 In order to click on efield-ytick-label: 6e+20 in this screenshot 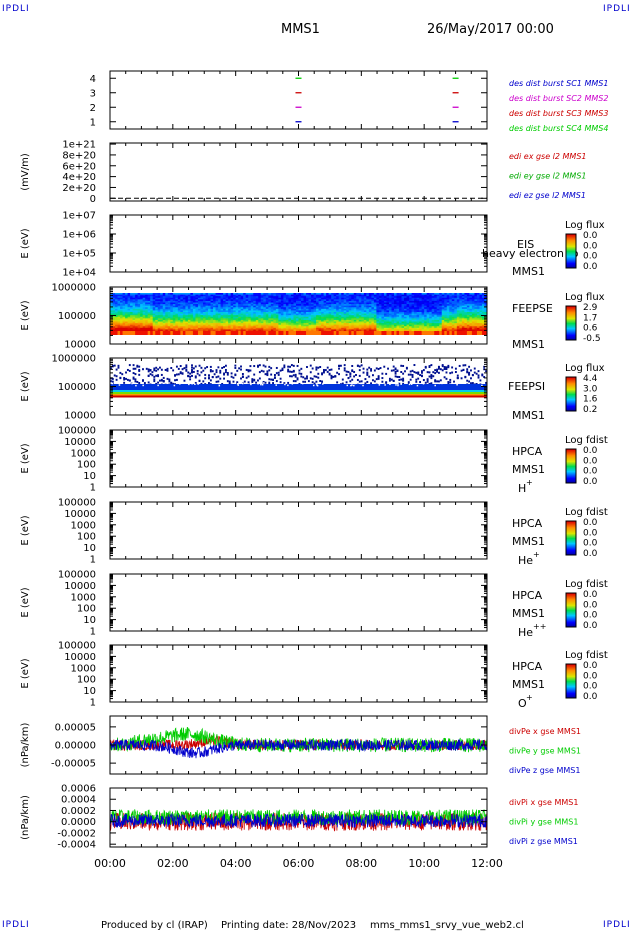, I will do `click(79, 166)`.